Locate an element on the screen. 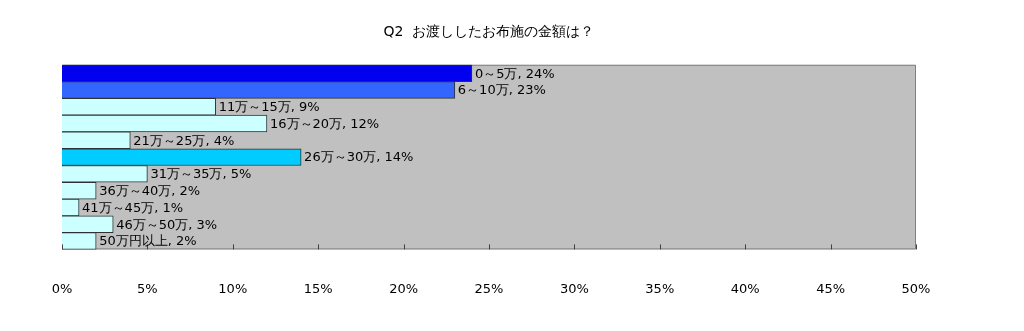 The height and width of the screenshot is (331, 1024). x-tick-label: 0% is located at coordinates (62, 288).